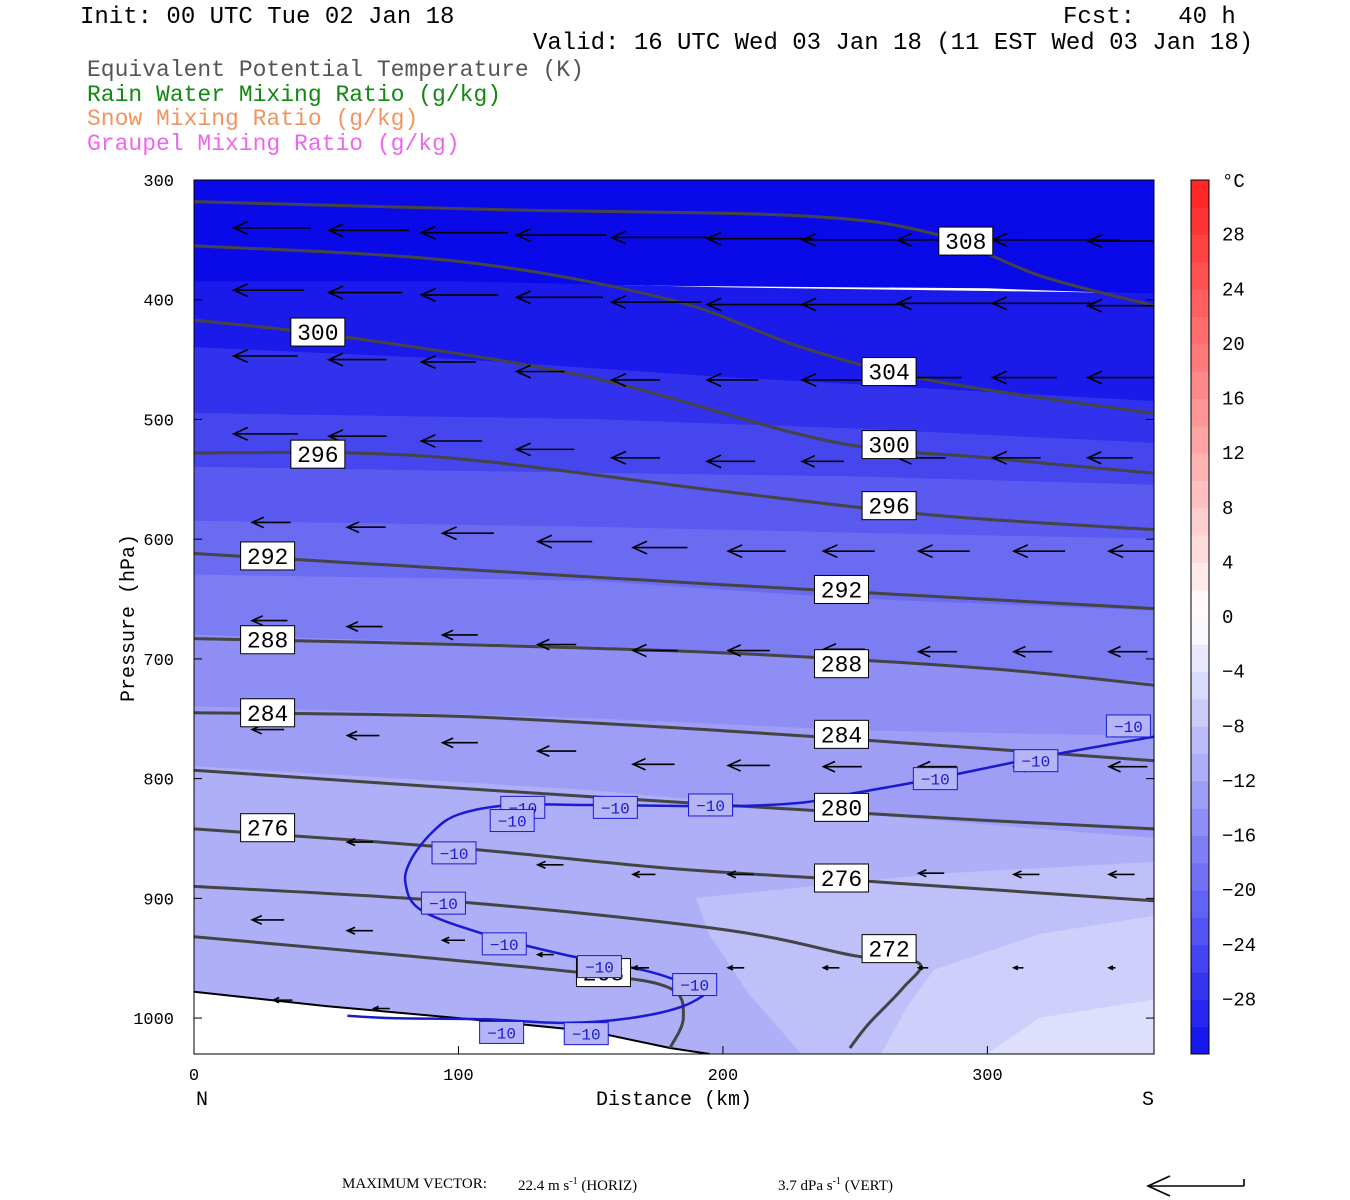 This screenshot has height=1200, width=1350. I want to click on y-axis-label: Pressure (hPa), so click(129, 618).